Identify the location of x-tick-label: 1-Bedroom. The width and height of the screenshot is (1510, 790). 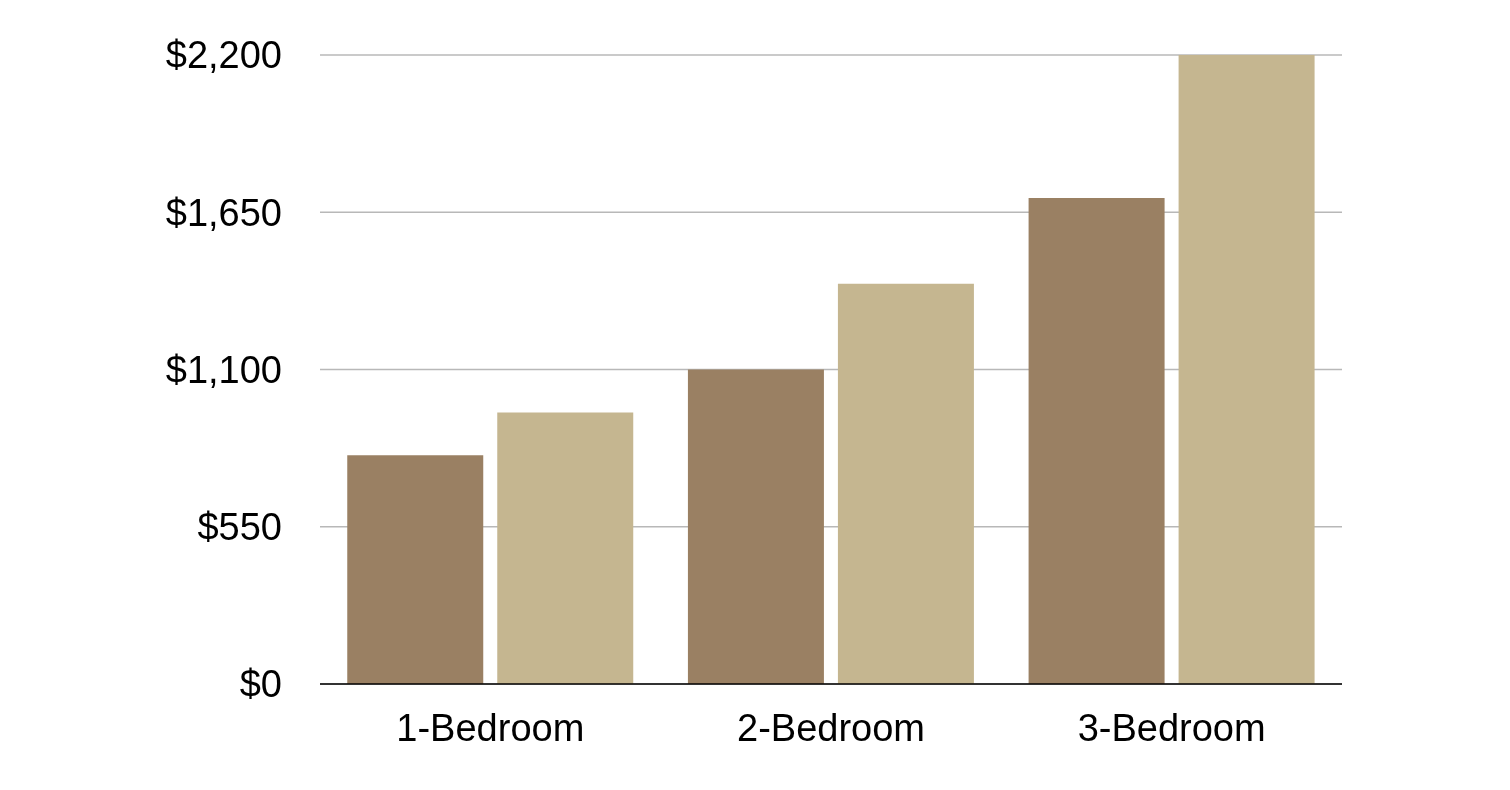
(490, 727).